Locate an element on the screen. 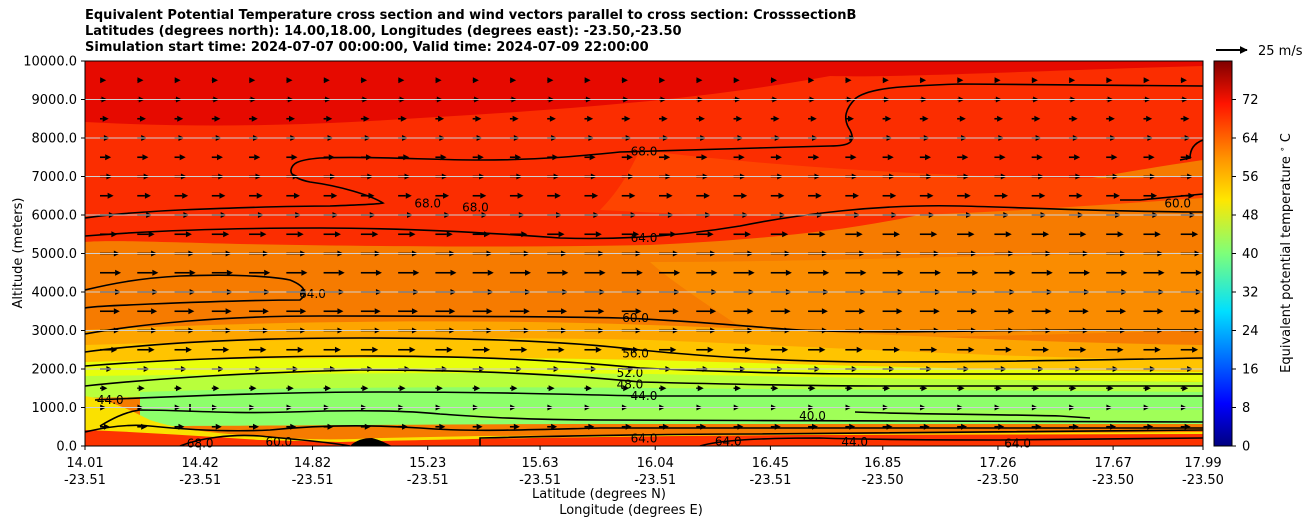 Image resolution: width=1308 pixels, height=526 pixels. colorbar-tick-label: 72 is located at coordinates (1250, 100).